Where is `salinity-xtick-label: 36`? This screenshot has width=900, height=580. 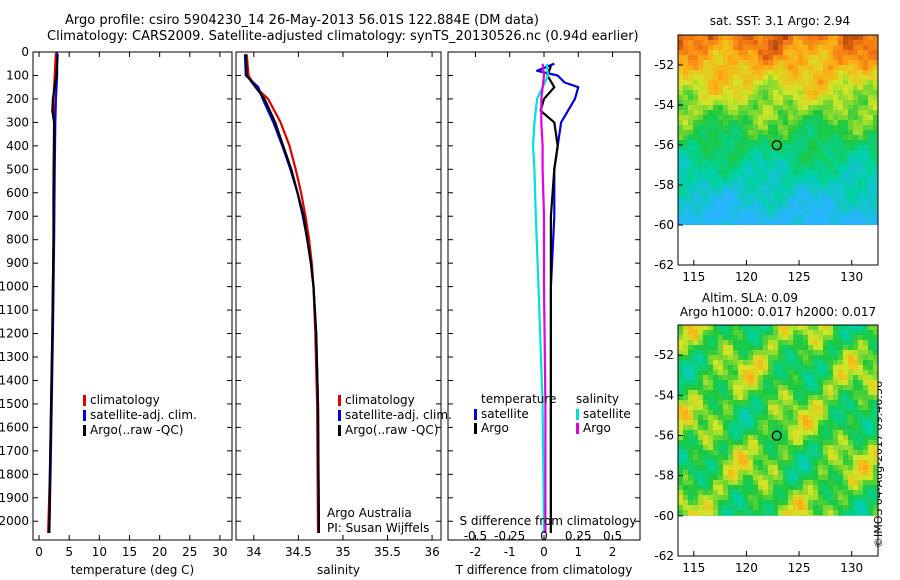 salinity-xtick-label: 36 is located at coordinates (431, 552).